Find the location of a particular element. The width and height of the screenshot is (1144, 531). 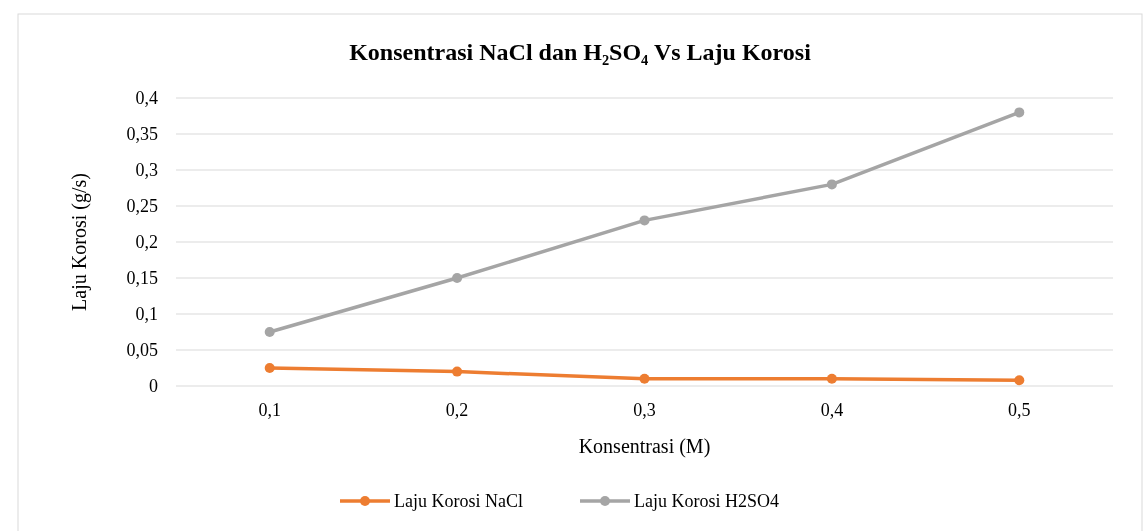

y-tick-label: 0 is located at coordinates (153, 386).